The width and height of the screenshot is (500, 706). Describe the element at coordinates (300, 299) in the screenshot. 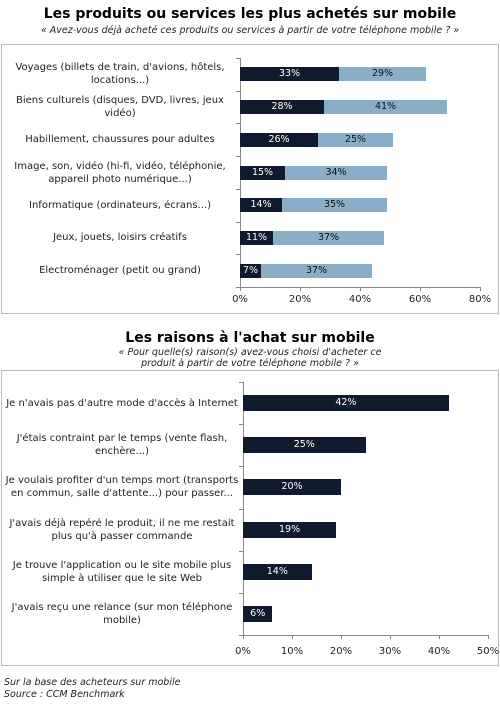

I see `x-tick-label: 20%` at that location.